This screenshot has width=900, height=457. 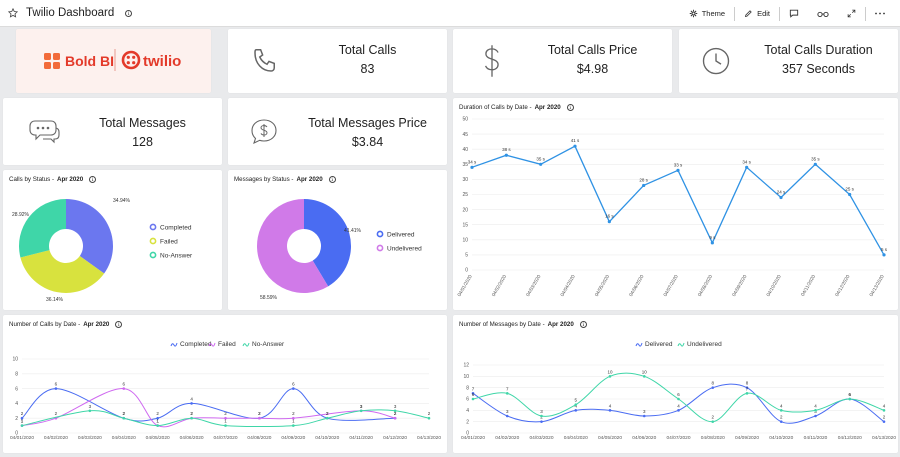 I want to click on x-tick-label: 04/12/2020, so click(x=395, y=438).